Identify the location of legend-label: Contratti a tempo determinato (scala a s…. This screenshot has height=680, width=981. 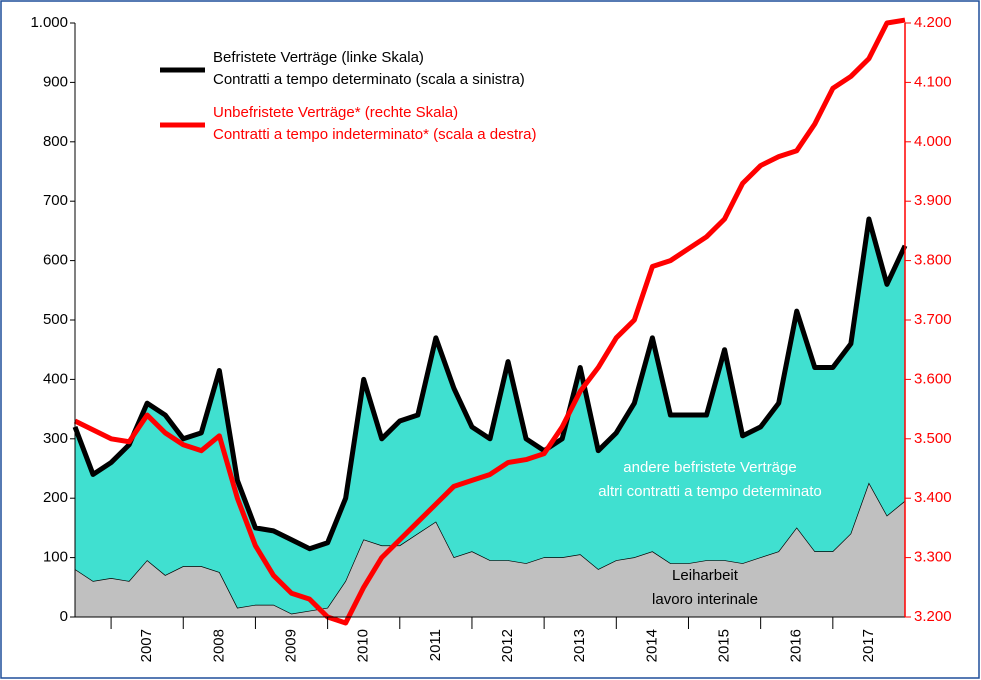
(369, 79).